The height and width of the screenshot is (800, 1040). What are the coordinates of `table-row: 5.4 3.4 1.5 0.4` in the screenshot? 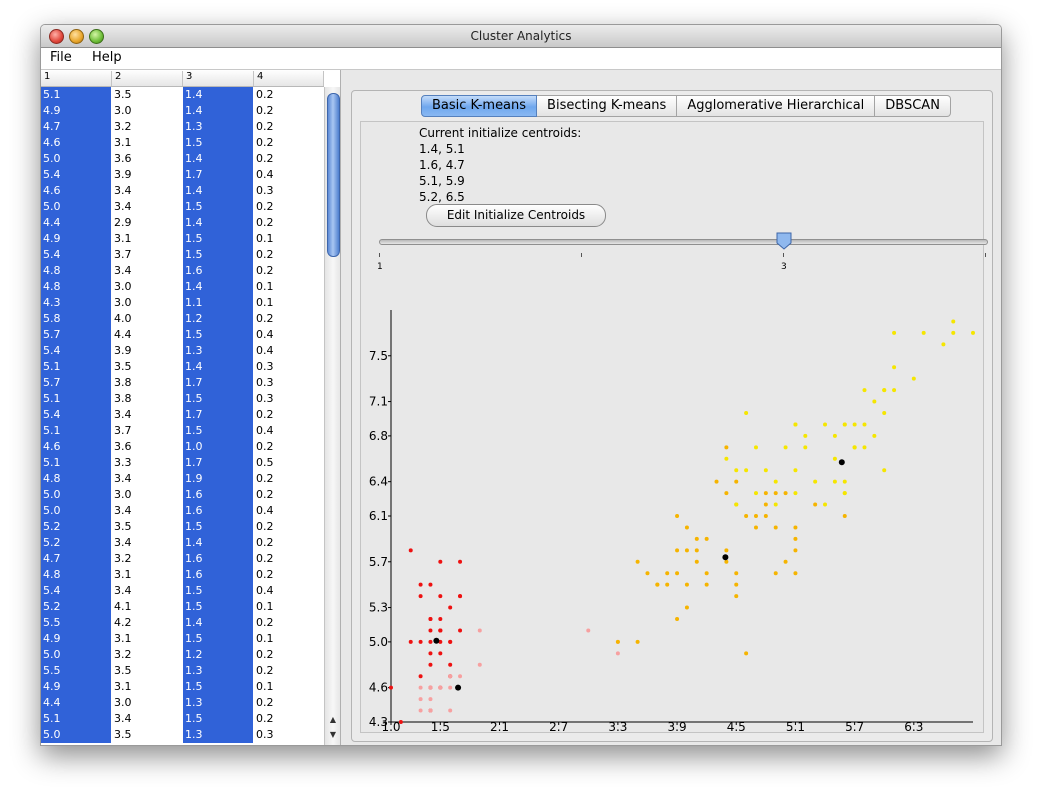 It's located at (182, 591).